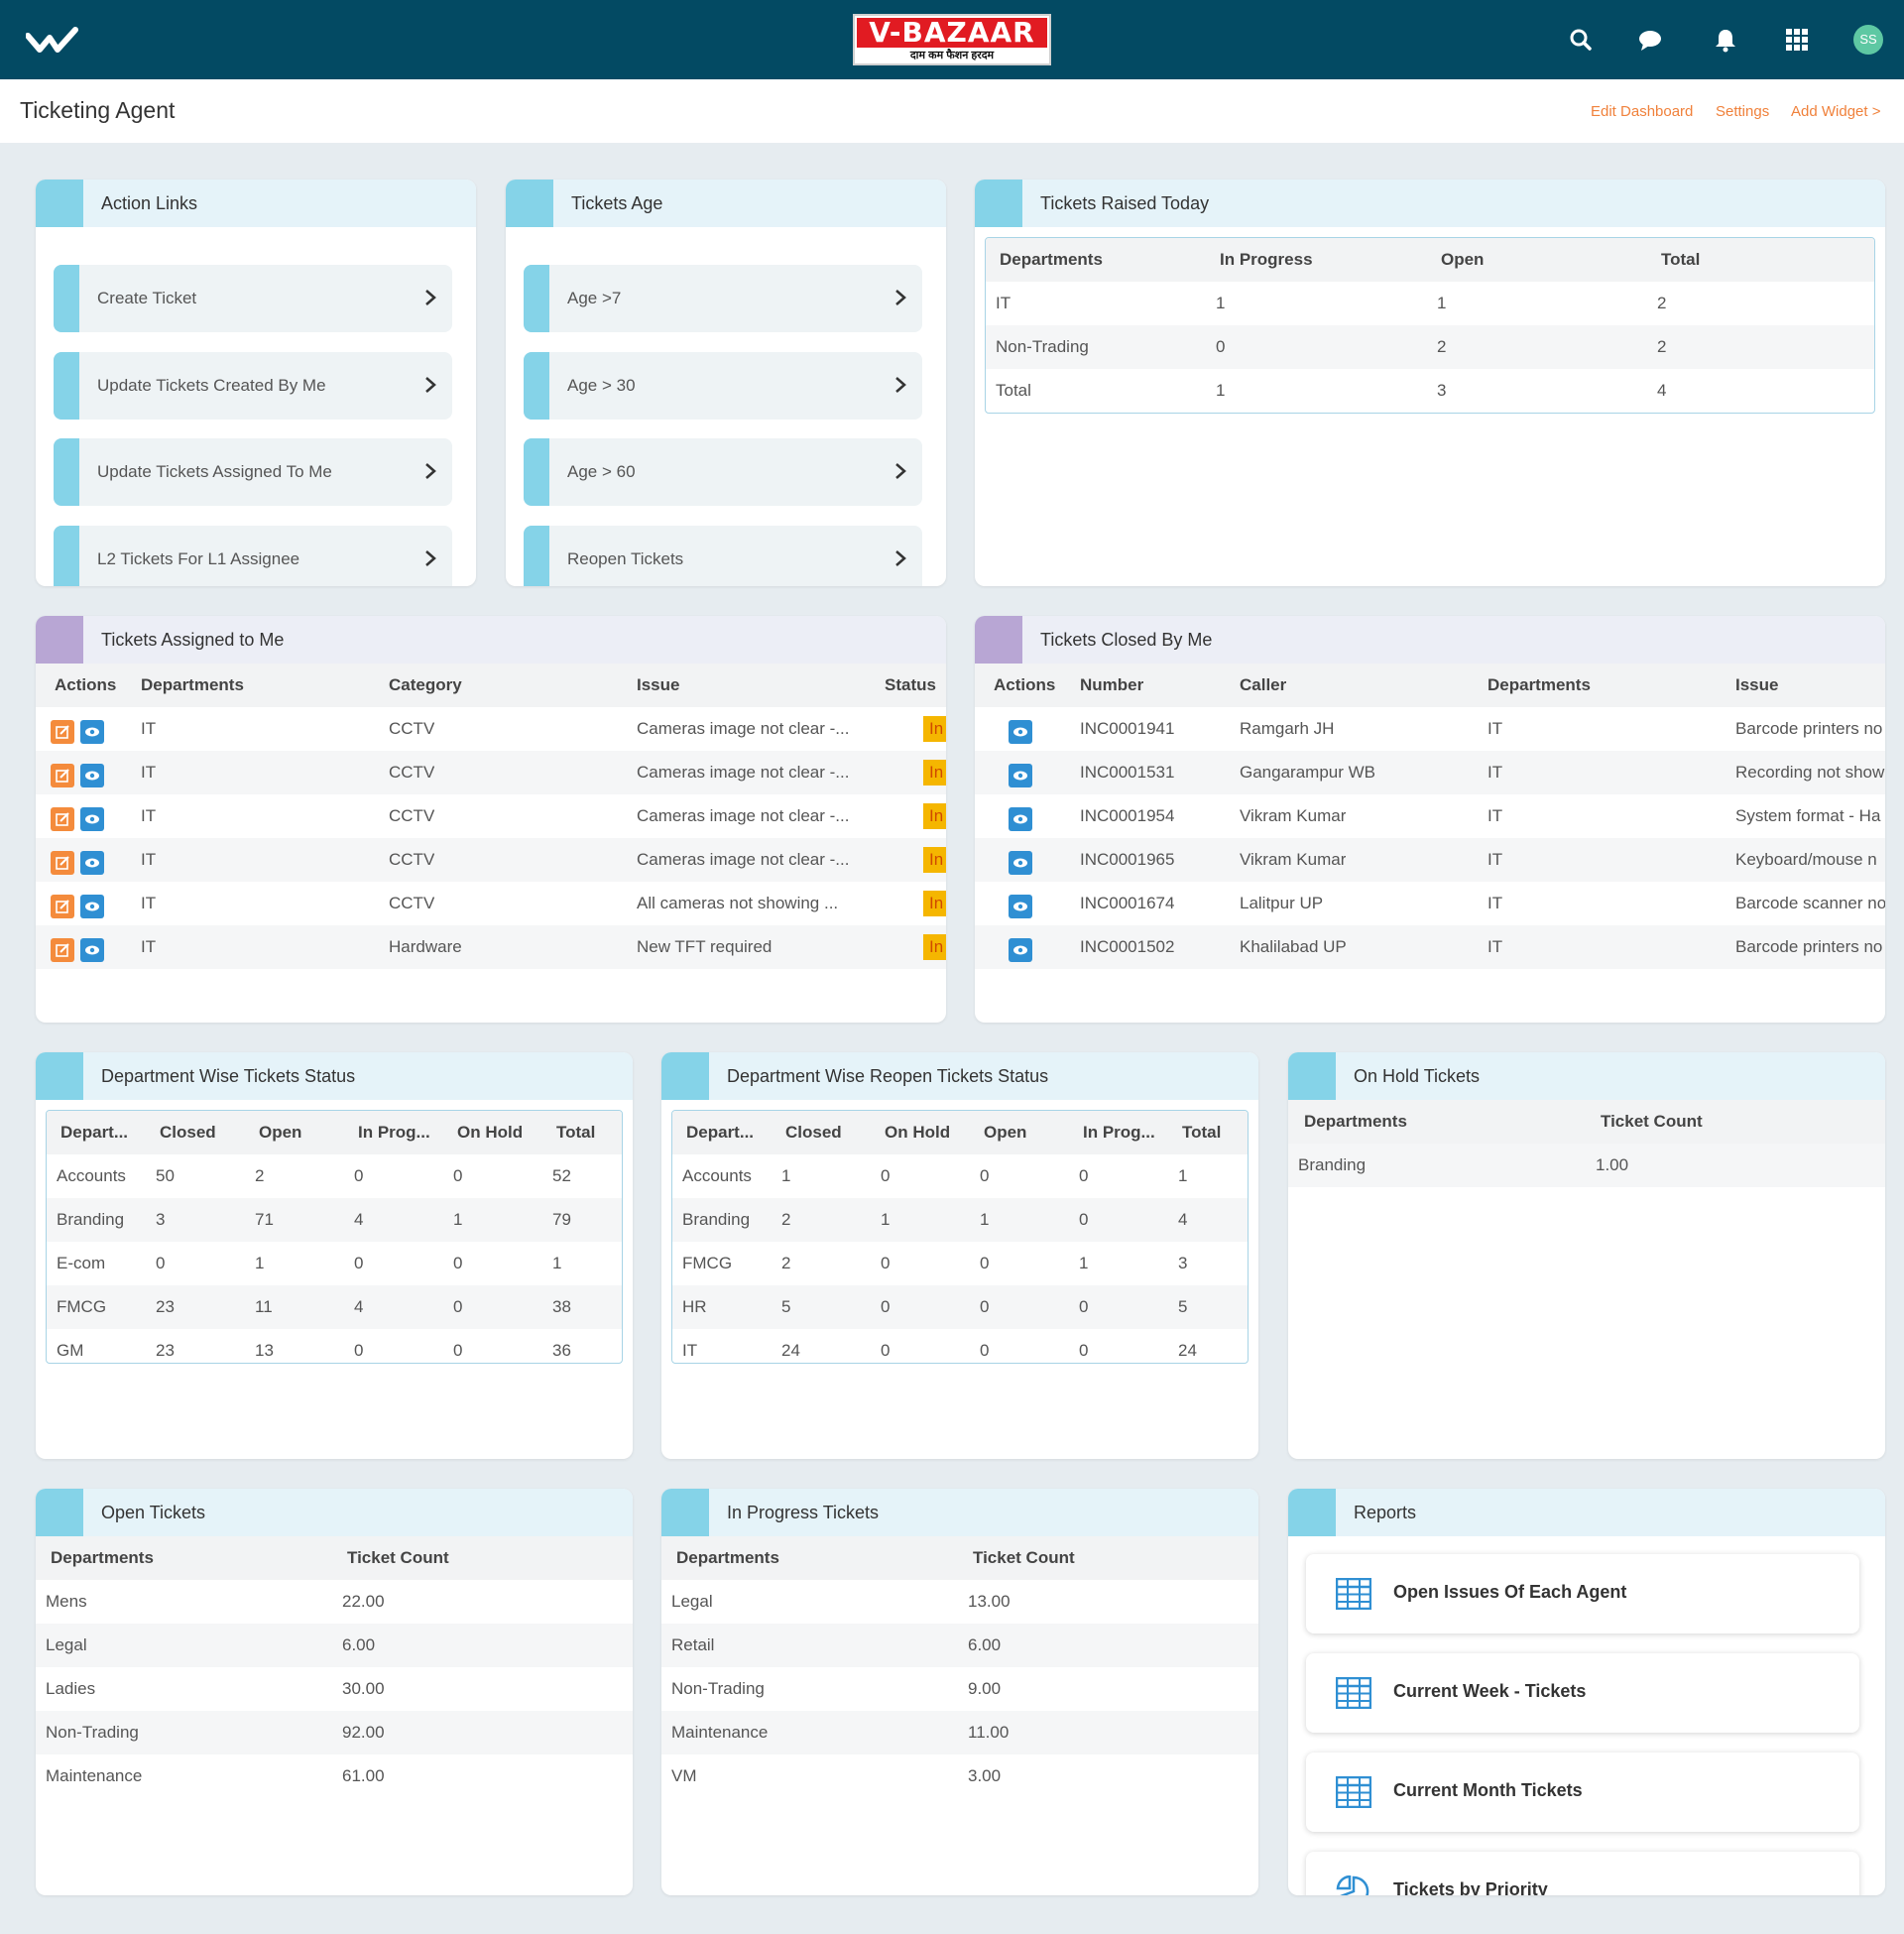  I want to click on search-icon, so click(1581, 40).